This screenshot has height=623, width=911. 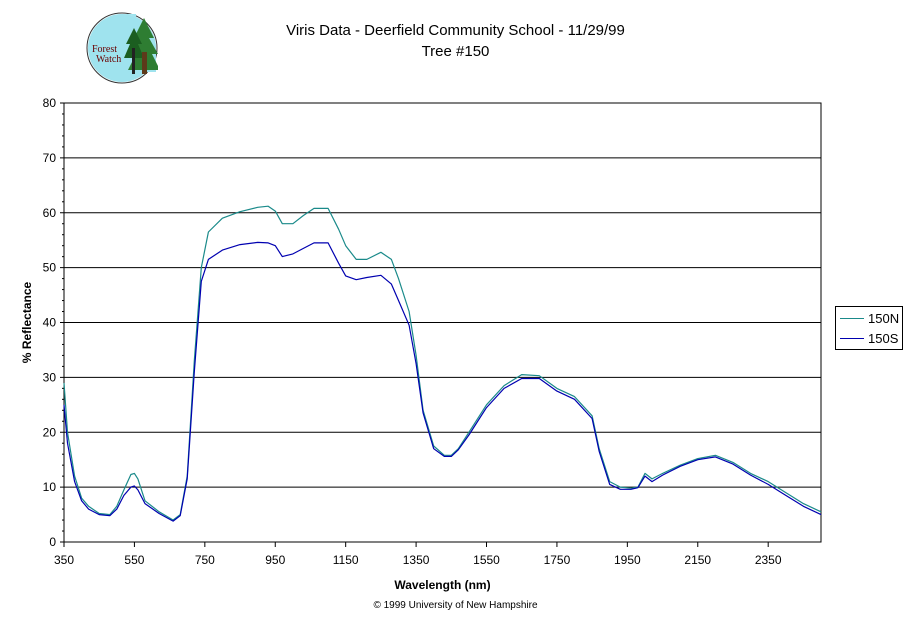 I want to click on x-tick-label: 350, so click(x=64, y=560).